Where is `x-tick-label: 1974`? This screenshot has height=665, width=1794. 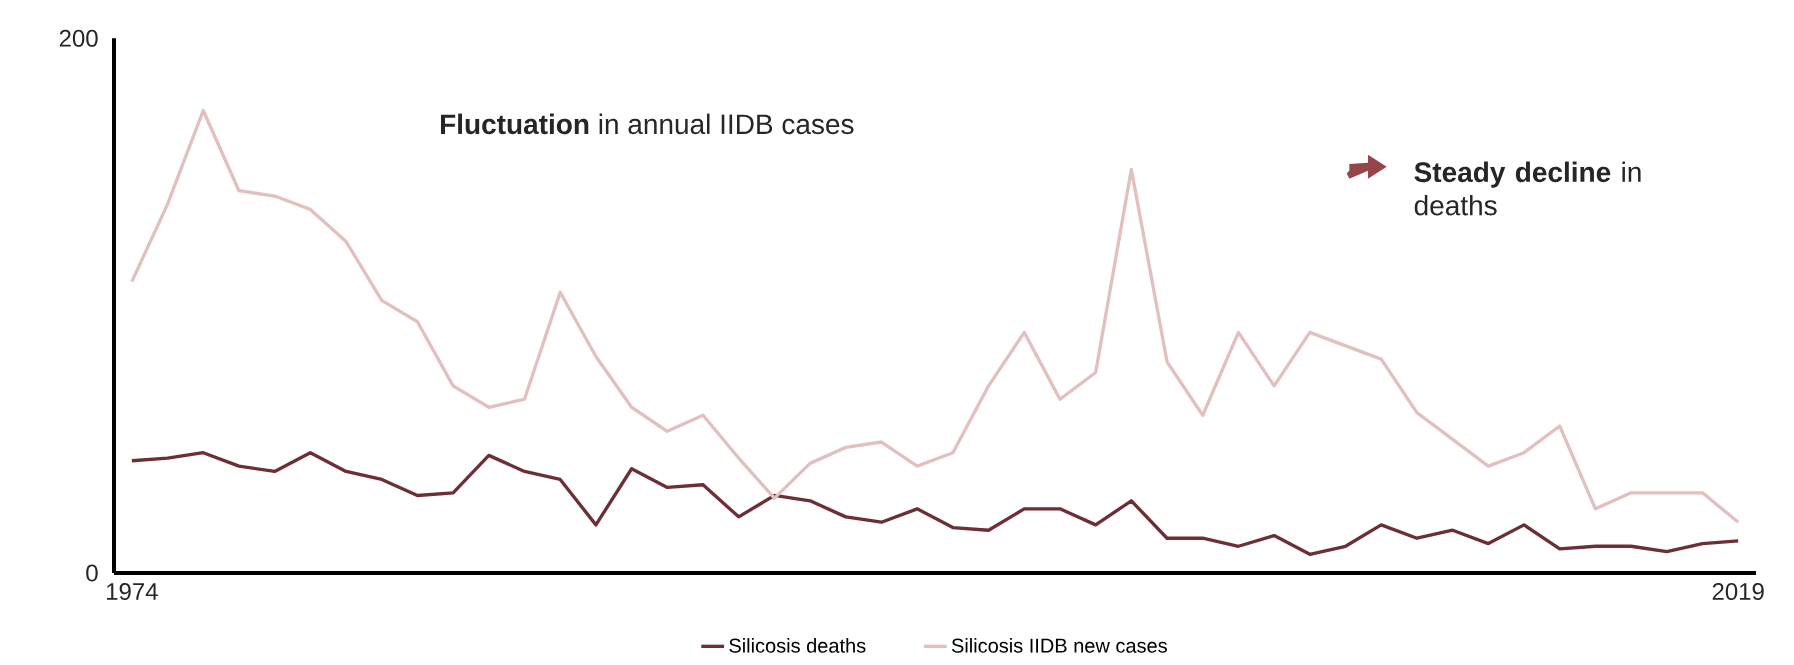
x-tick-label: 1974 is located at coordinates (132, 592).